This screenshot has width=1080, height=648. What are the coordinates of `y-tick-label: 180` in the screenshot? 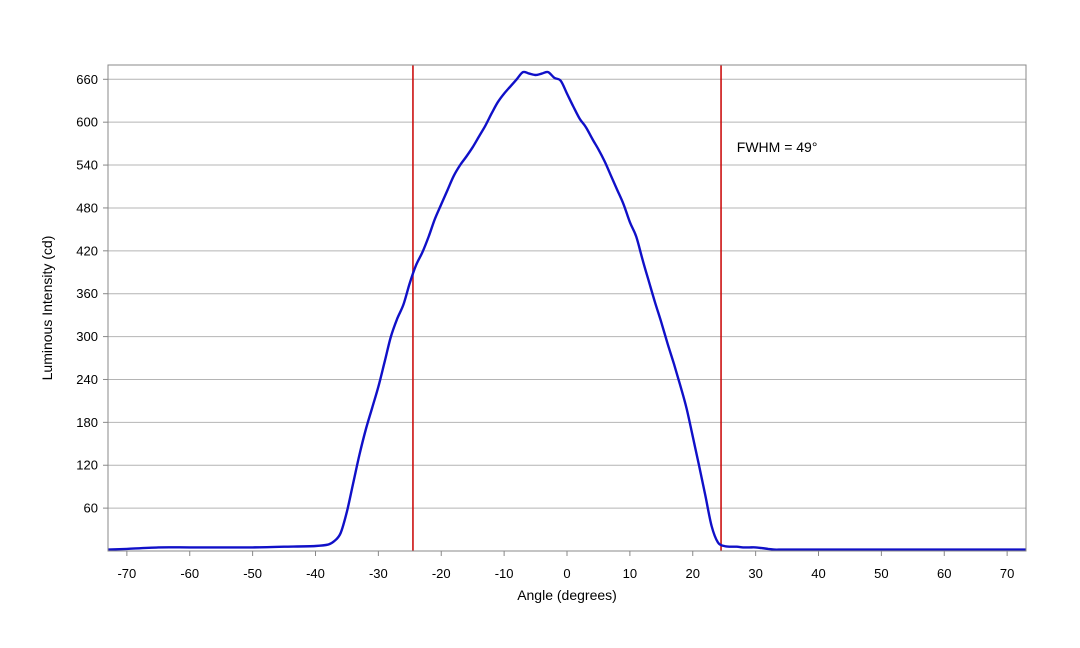 It's located at (87, 422).